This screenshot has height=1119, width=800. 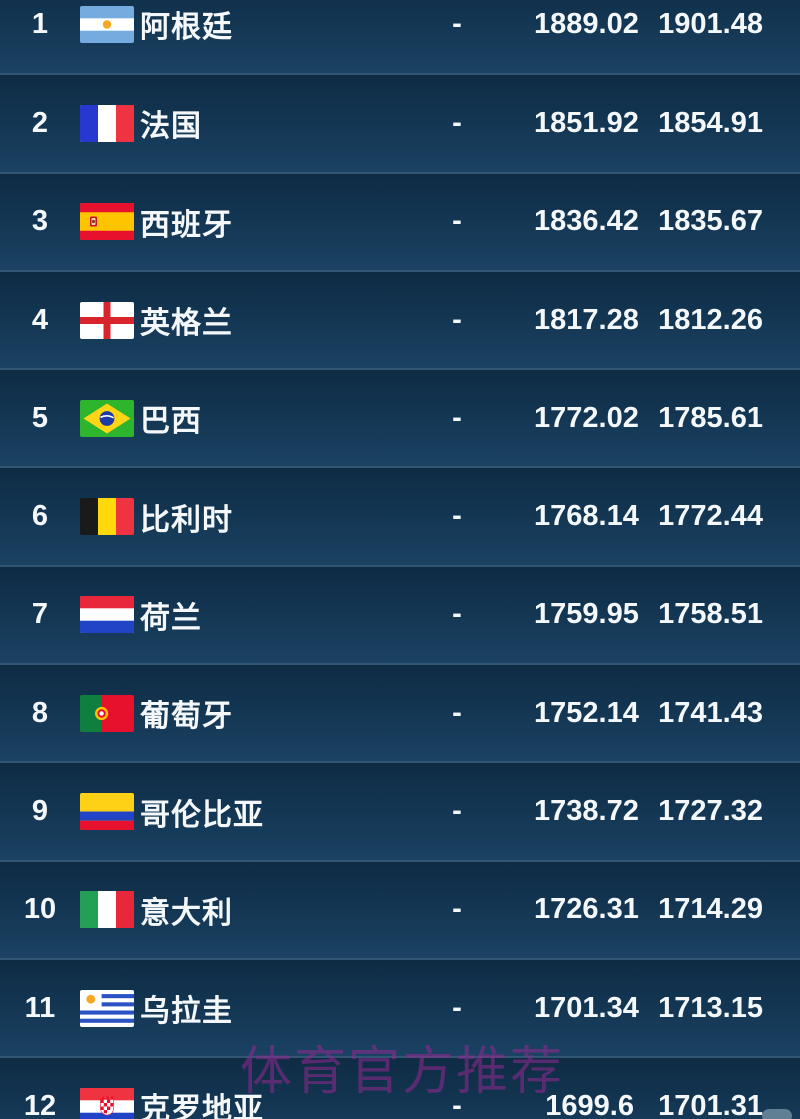 What do you see at coordinates (710, 909) in the screenshot?
I see `points-previous: 1714.29` at bounding box center [710, 909].